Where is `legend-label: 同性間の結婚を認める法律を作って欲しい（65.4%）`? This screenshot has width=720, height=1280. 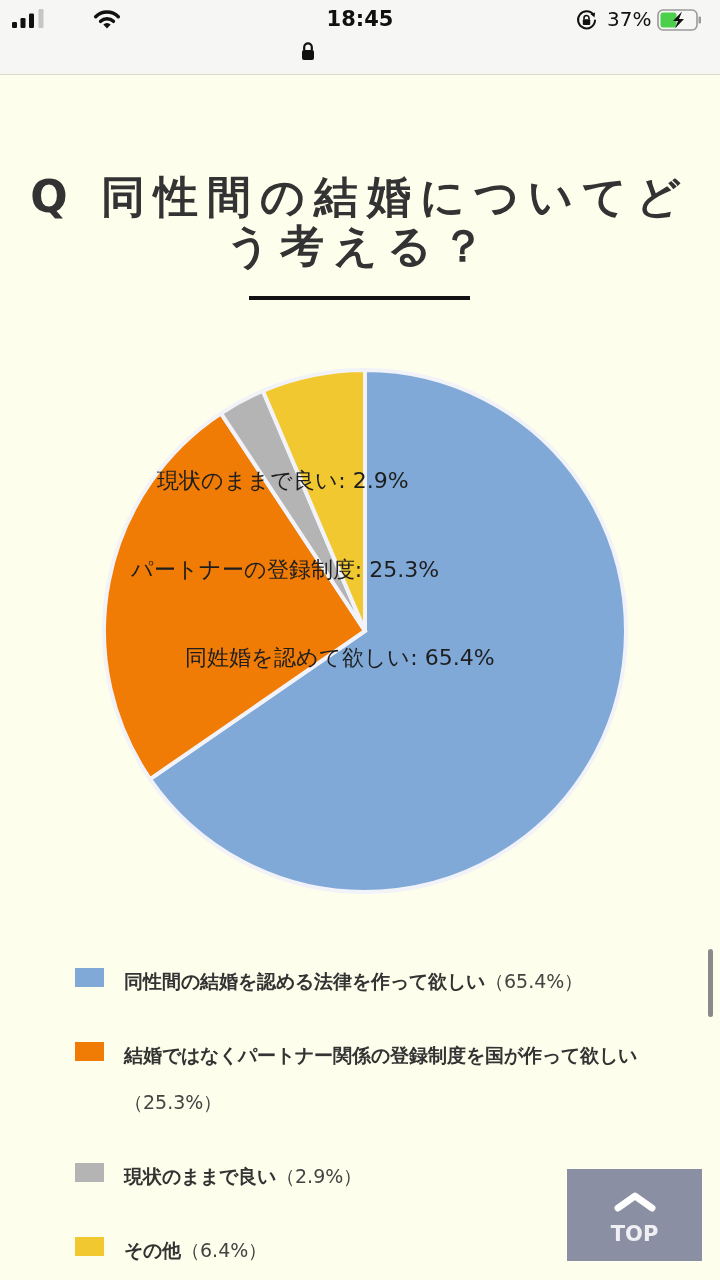
legend-label: 同性間の結婚を認める法律を作って欲しい（65.4%） is located at coordinates (354, 981).